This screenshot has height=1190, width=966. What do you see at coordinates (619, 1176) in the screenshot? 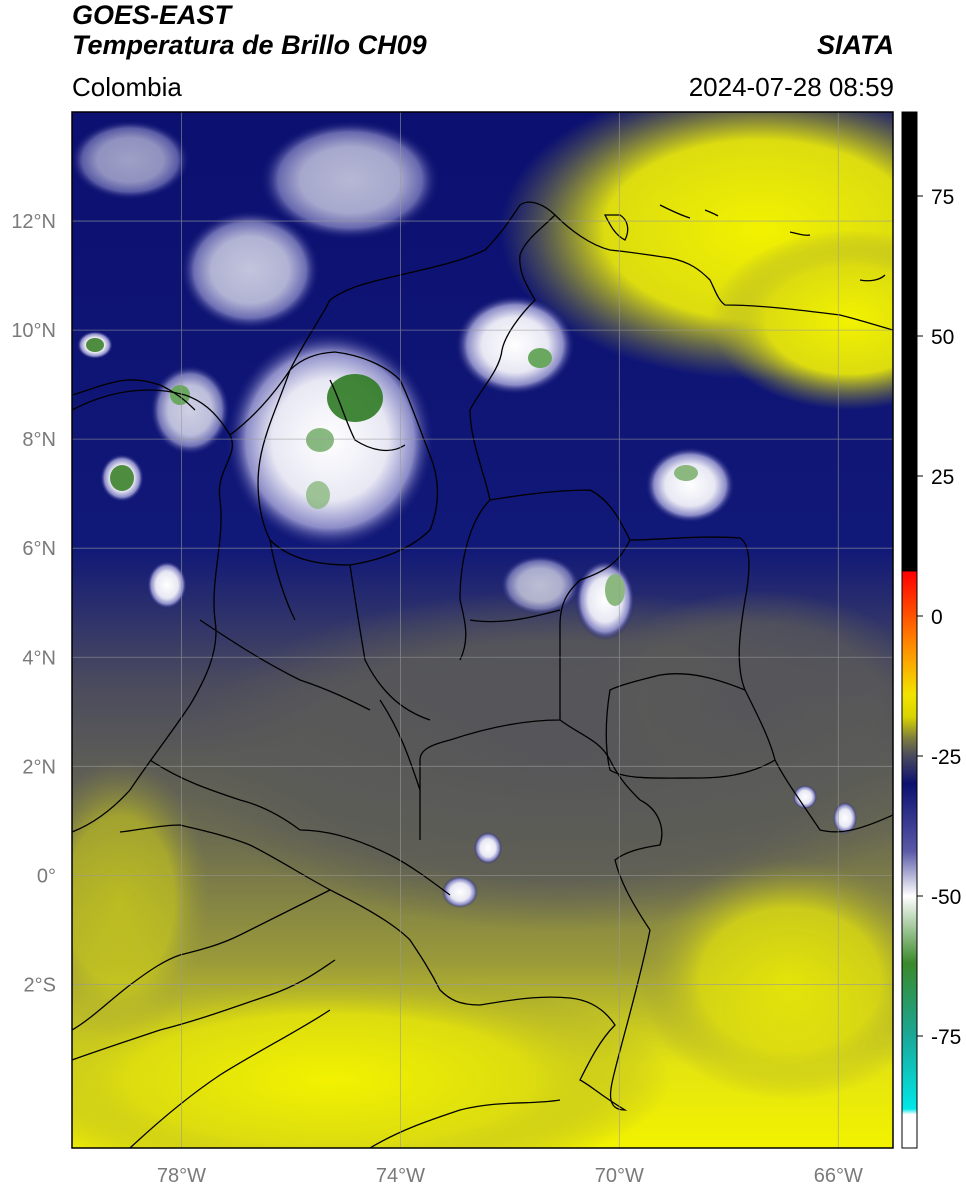
I see `longitude-label: 70°W` at bounding box center [619, 1176].